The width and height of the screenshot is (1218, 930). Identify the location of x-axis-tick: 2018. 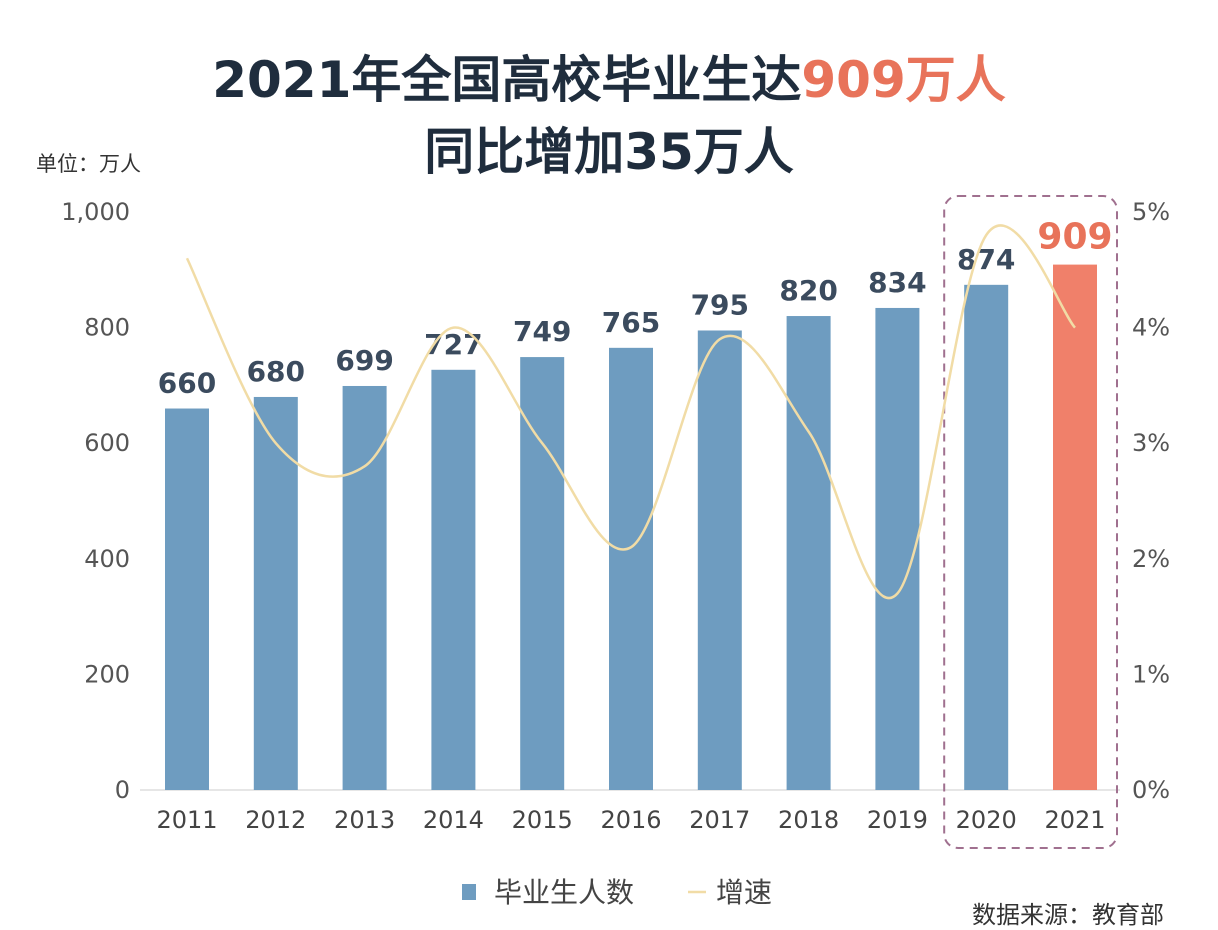
(808, 820).